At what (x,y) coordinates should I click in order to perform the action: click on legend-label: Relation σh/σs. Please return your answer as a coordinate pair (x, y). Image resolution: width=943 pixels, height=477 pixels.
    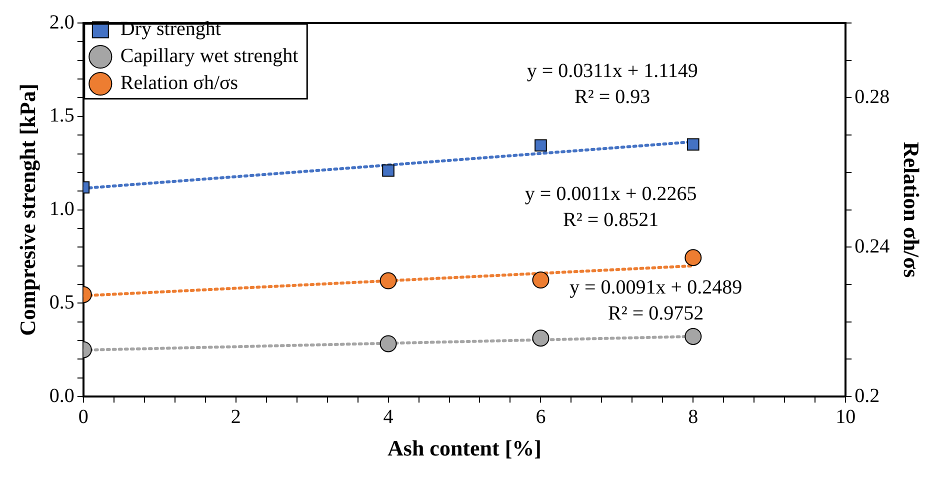
    Looking at the image, I should click on (179, 83).